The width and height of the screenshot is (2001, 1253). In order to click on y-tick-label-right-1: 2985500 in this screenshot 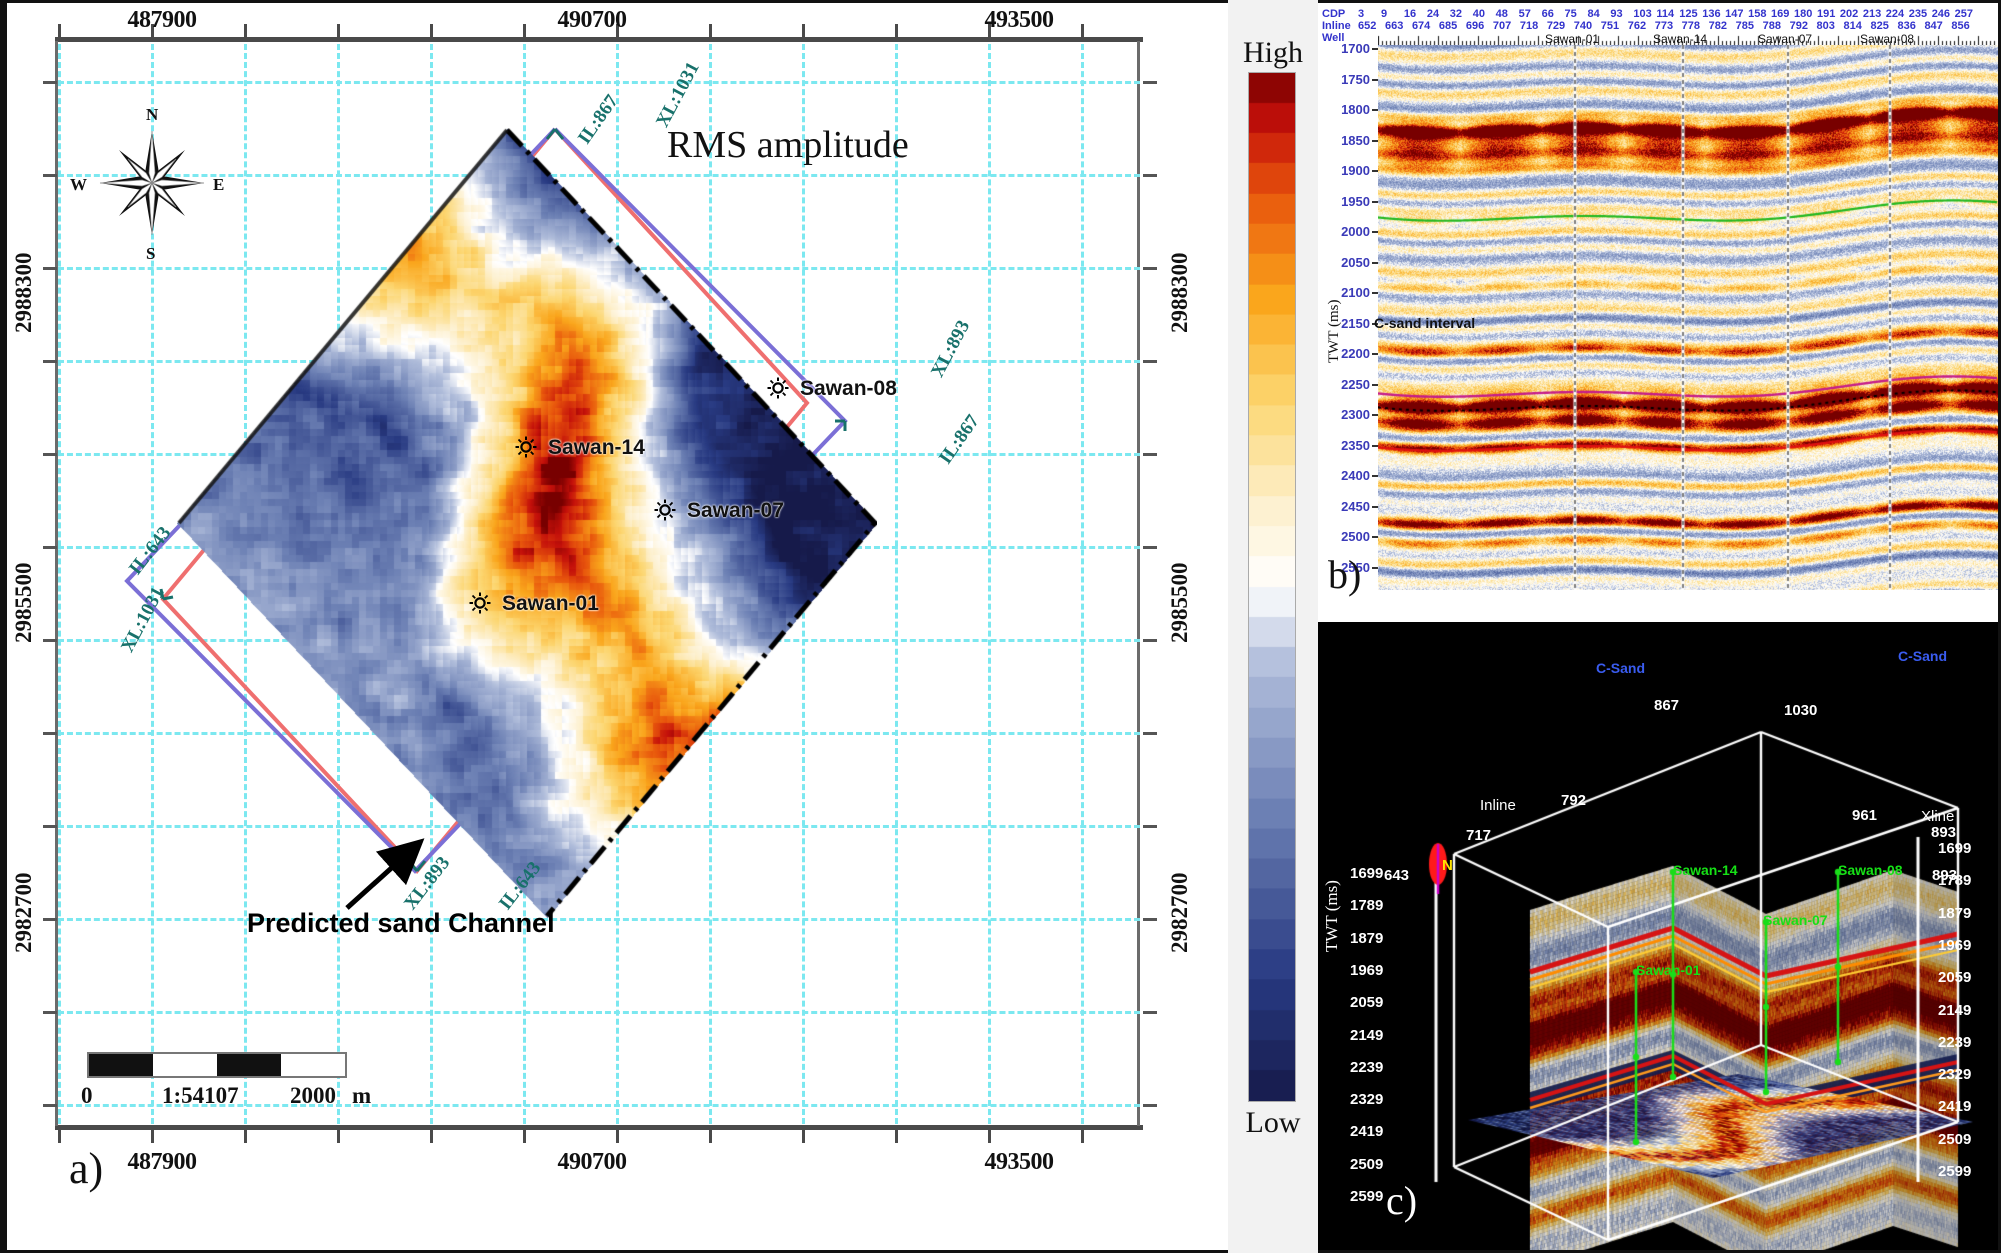, I will do `click(1179, 603)`.